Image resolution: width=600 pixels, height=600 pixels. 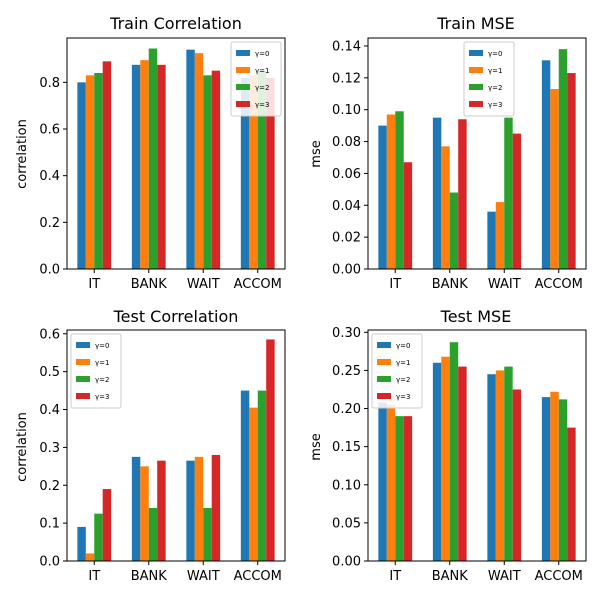 What do you see at coordinates (161, 166) in the screenshot?
I see `bar-3-bank` at bounding box center [161, 166].